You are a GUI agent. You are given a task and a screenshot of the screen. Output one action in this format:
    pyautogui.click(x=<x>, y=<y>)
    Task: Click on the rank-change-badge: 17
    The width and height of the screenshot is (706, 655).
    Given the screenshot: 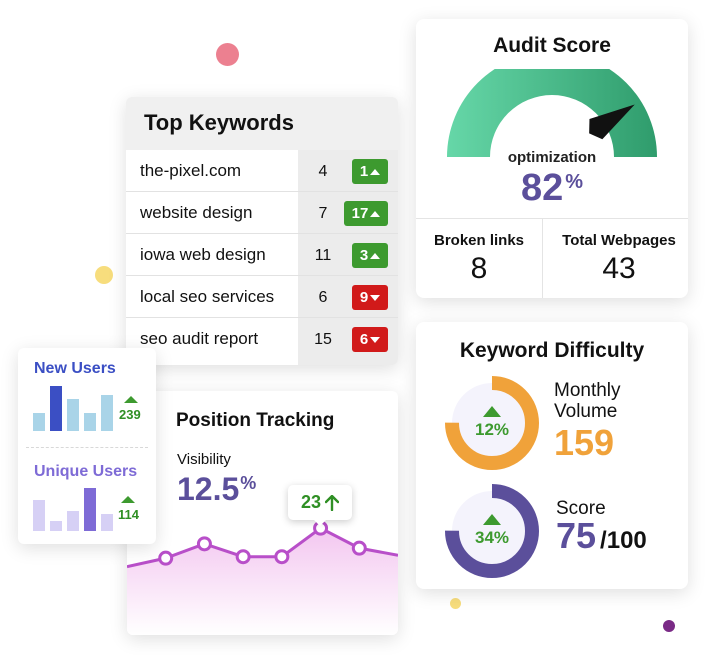 What is the action you would take?
    pyautogui.click(x=366, y=213)
    